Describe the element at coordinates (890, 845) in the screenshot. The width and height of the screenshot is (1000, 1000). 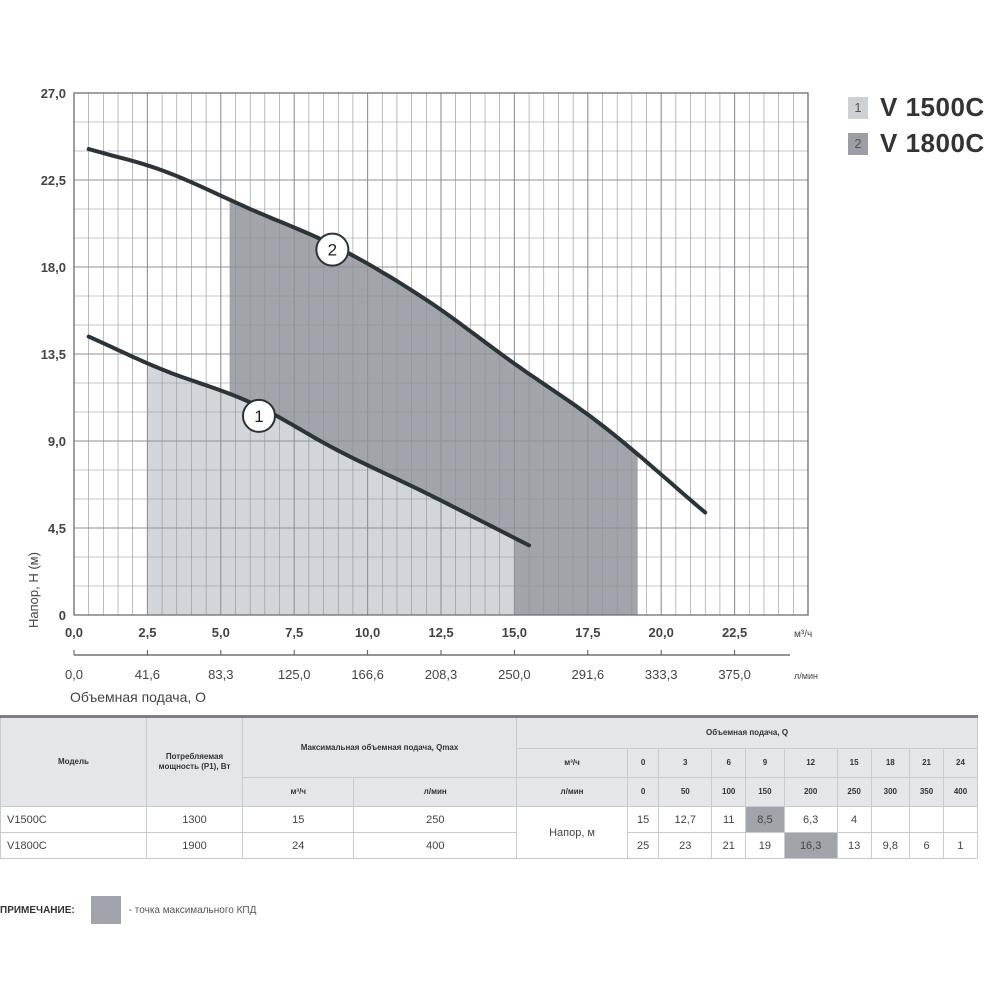
I see `head-cell: 9,8` at that location.